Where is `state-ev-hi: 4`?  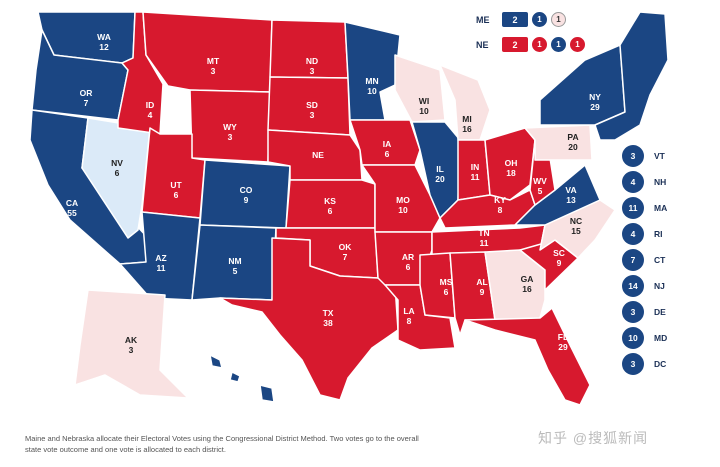 state-ev-hi: 4 is located at coordinates (242, 397).